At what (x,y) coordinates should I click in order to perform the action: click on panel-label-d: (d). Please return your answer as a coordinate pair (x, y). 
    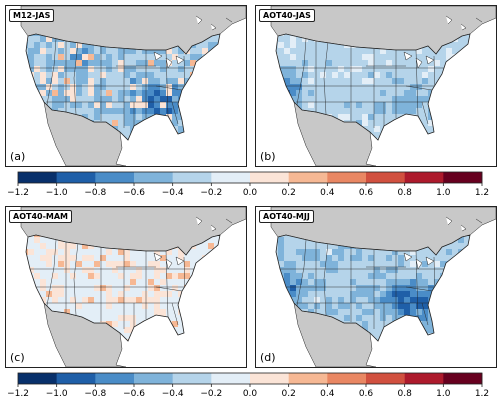
    Looking at the image, I should click on (268, 357).